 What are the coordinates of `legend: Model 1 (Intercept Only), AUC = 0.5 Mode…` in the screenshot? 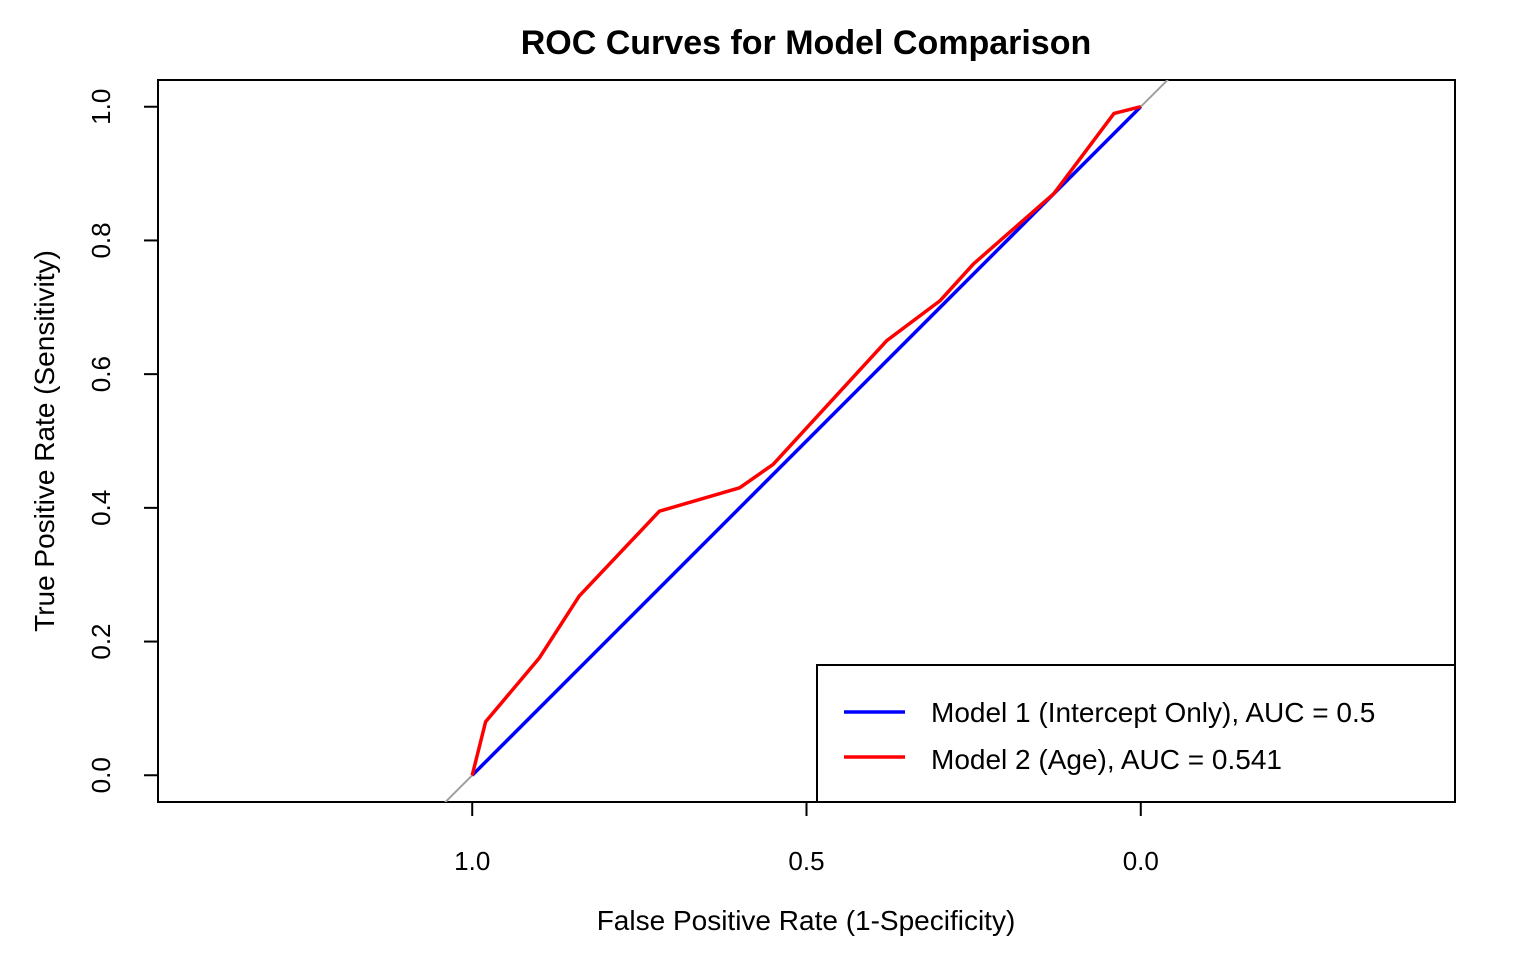 It's located at (1136, 733).